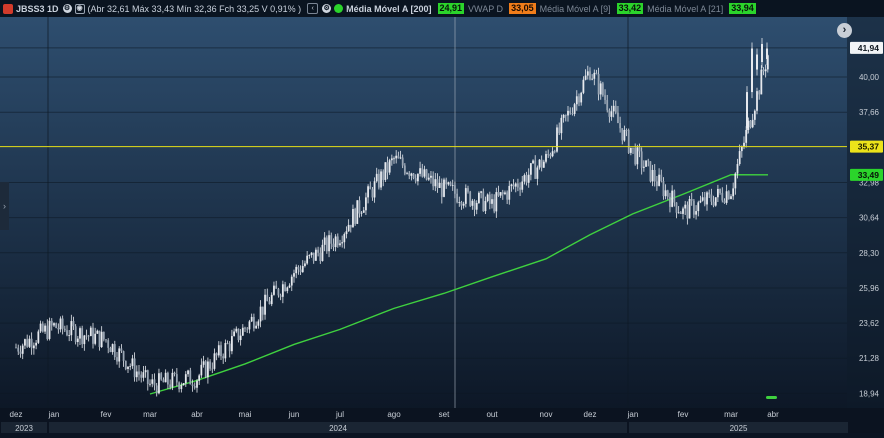 Image resolution: width=884 pixels, height=438 pixels. What do you see at coordinates (197, 414) in the screenshot?
I see `month-label: abr` at bounding box center [197, 414].